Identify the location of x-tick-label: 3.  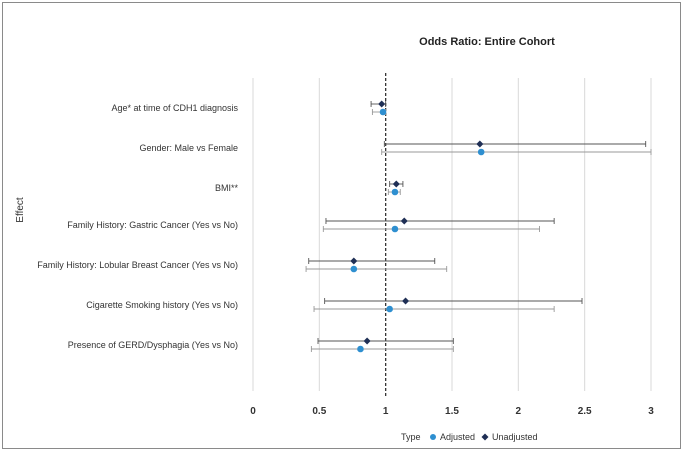
(651, 411).